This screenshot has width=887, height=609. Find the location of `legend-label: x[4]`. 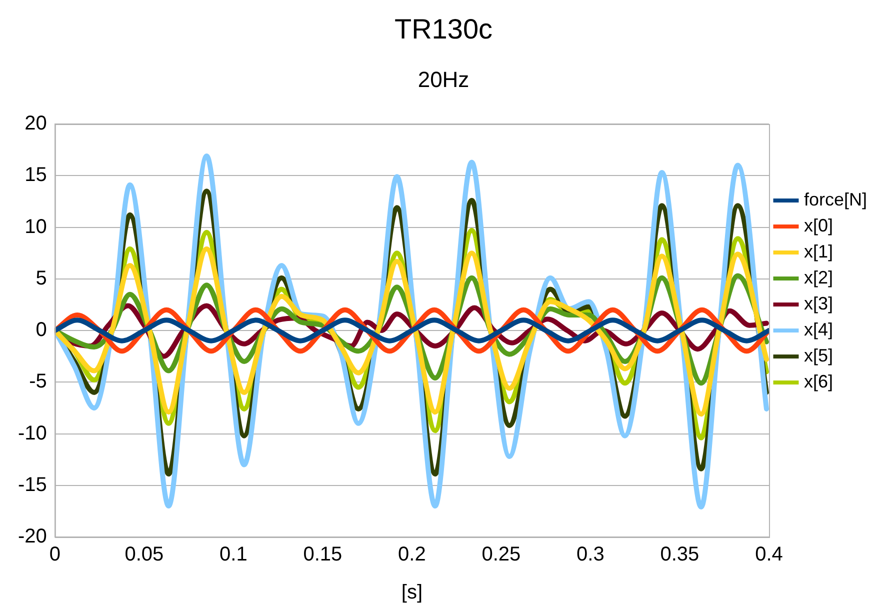

legend-label: x[4] is located at coordinates (818, 329).